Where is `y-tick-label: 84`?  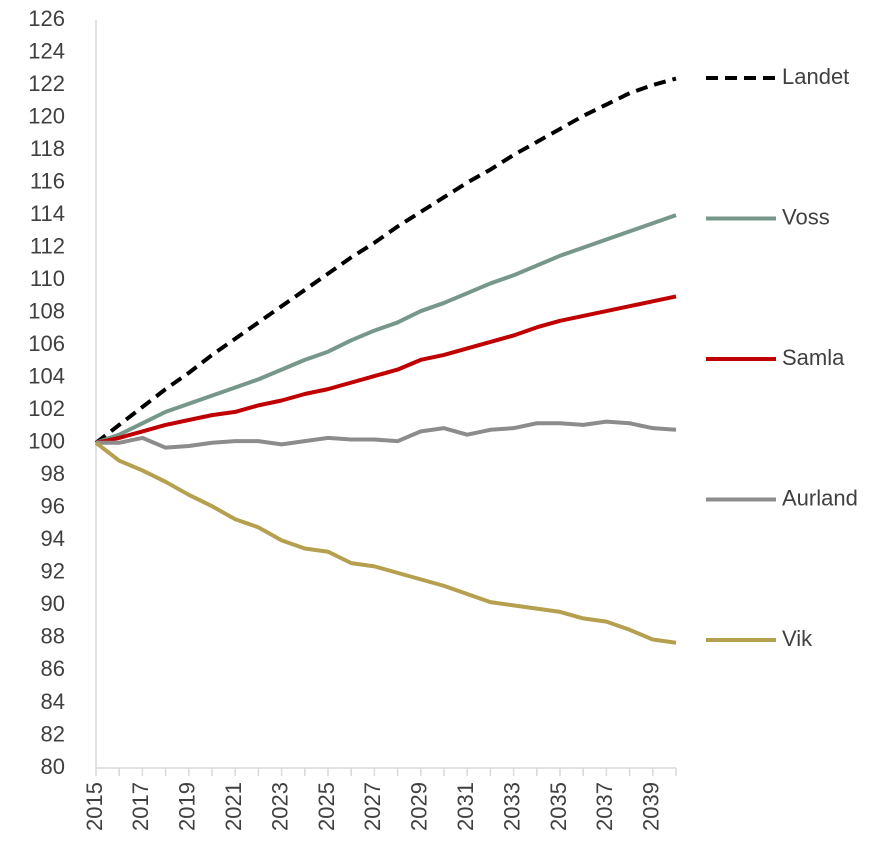
y-tick-label: 84 is located at coordinates (53, 701).